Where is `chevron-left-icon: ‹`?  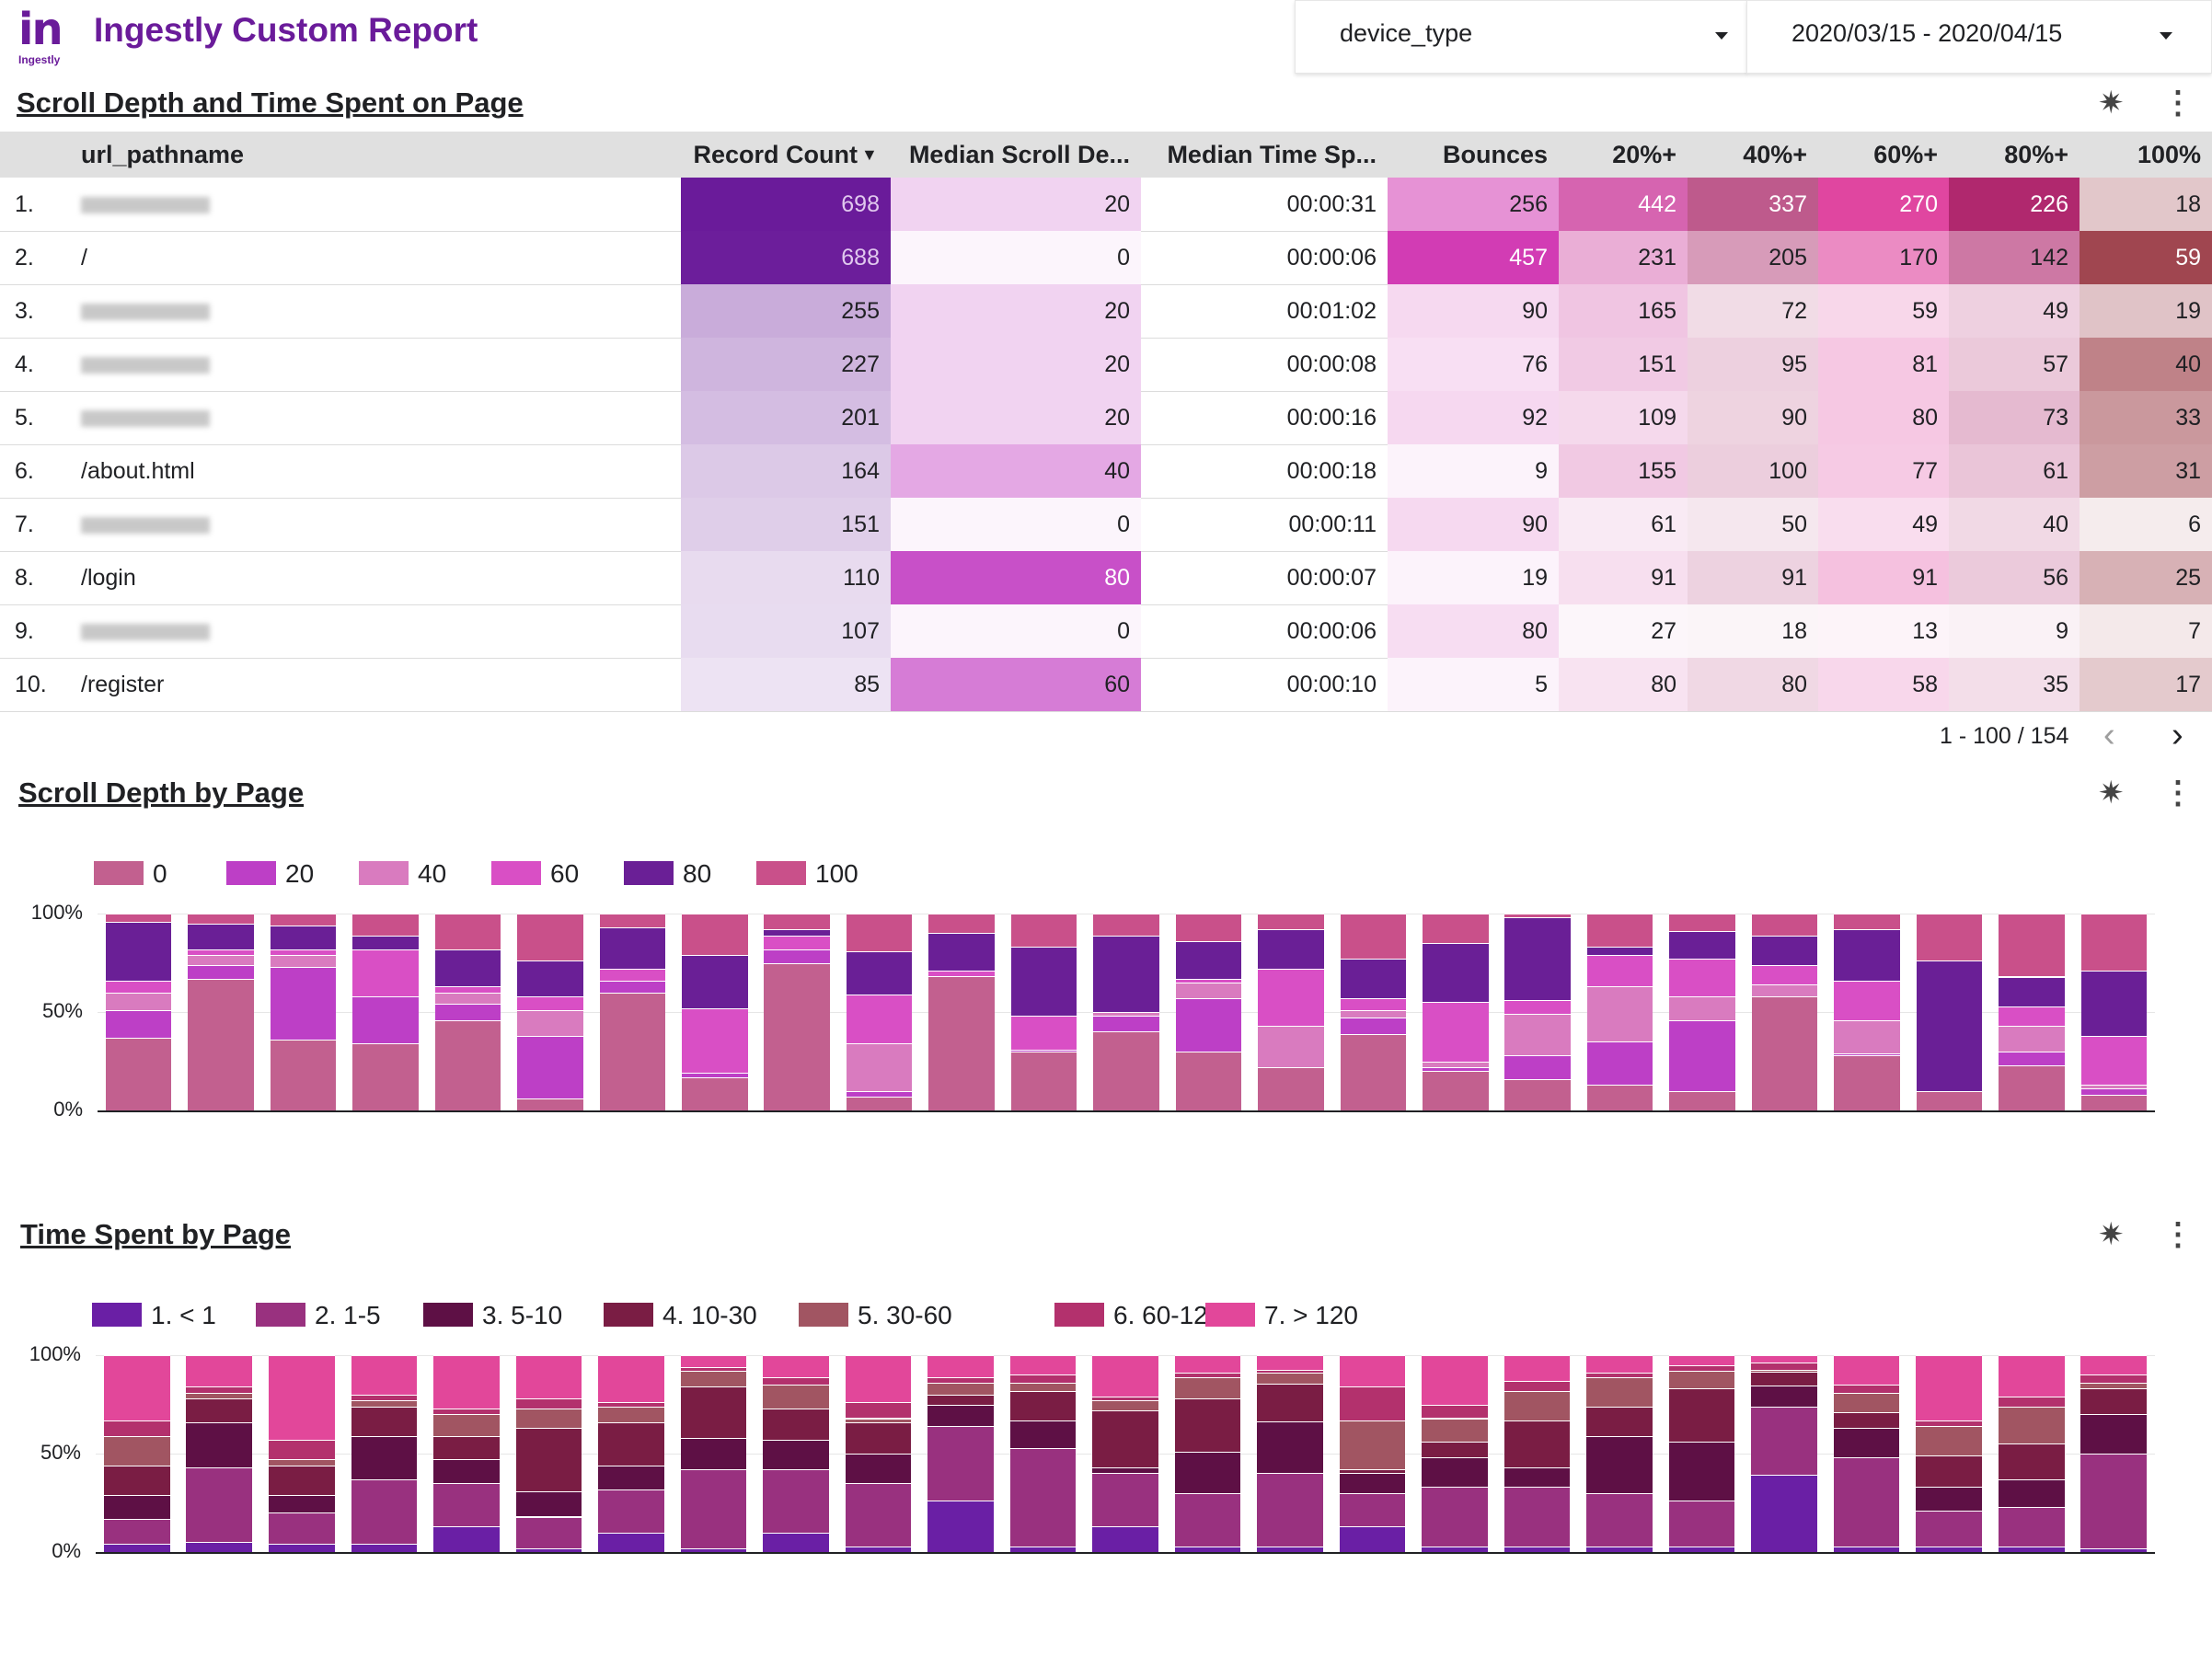
chevron-left-icon: ‹ is located at coordinates (2109, 735).